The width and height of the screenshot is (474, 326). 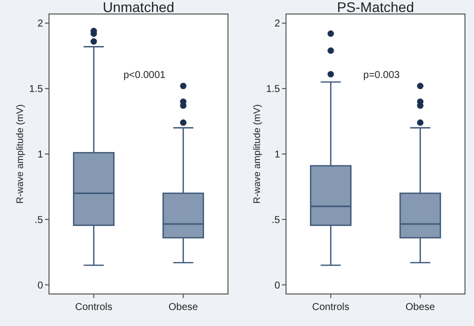 I want to click on annotation: p=0.003, so click(x=381, y=75).